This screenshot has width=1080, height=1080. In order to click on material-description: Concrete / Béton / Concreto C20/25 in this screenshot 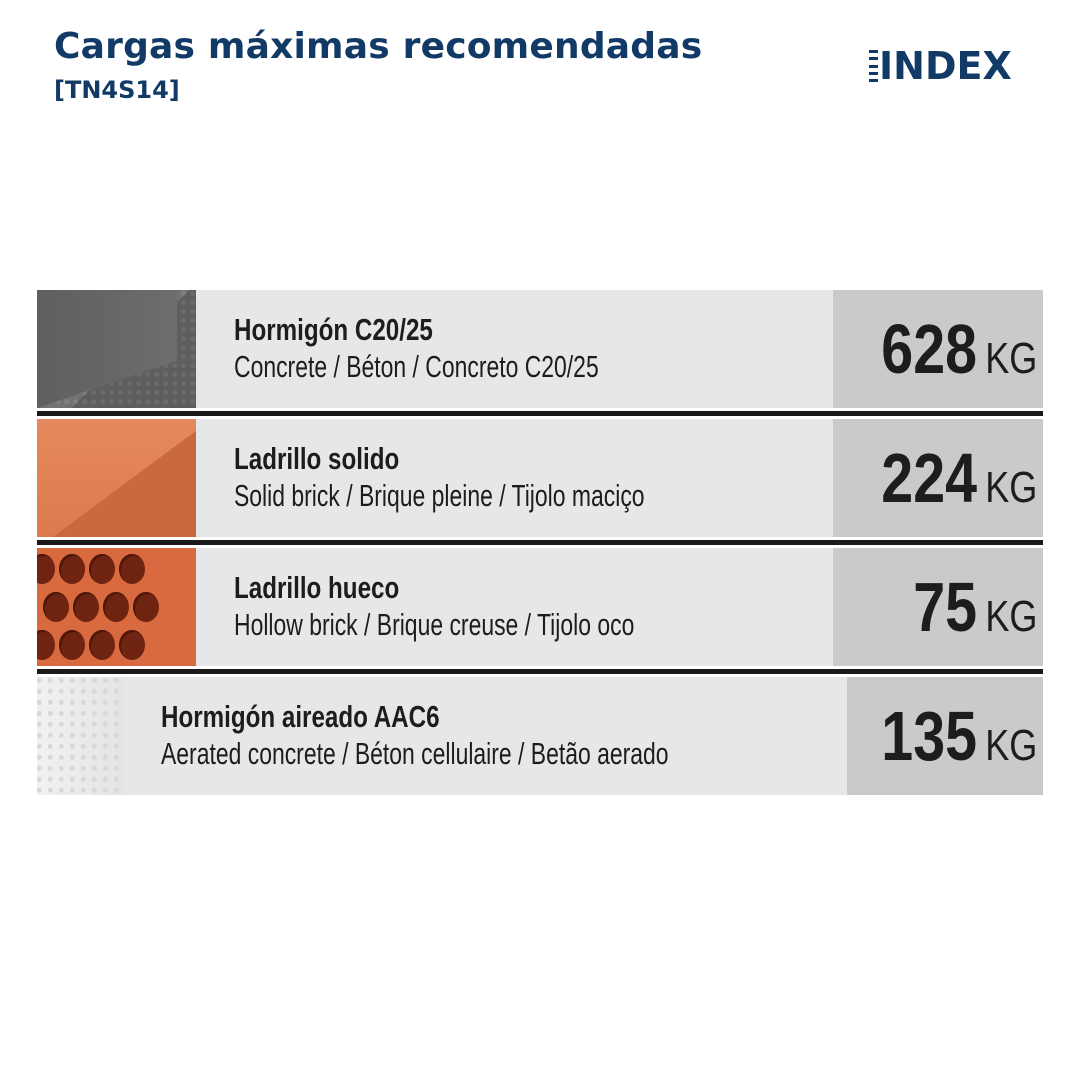, I will do `click(416, 366)`.